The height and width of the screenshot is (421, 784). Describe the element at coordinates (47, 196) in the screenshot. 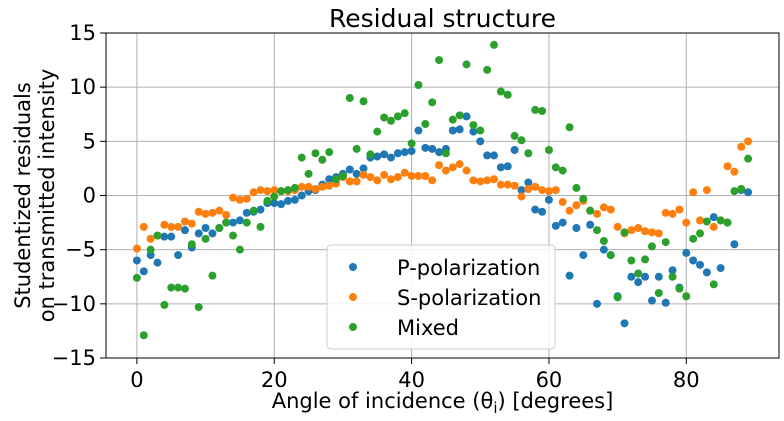

I see `y-axis-label-line-2: on transmitted intensity` at that location.